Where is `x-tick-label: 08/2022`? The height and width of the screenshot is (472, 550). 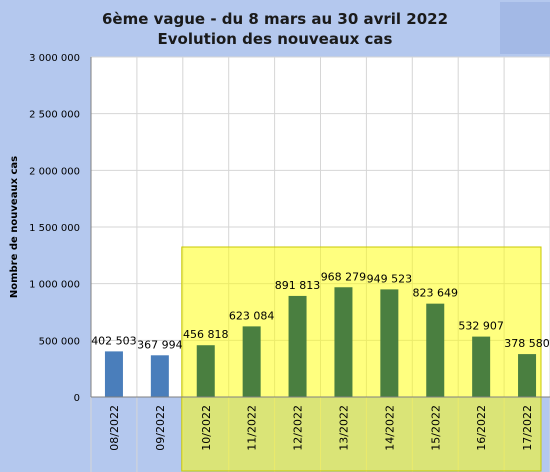
x-tick-label: 08/2022 is located at coordinates (114, 428).